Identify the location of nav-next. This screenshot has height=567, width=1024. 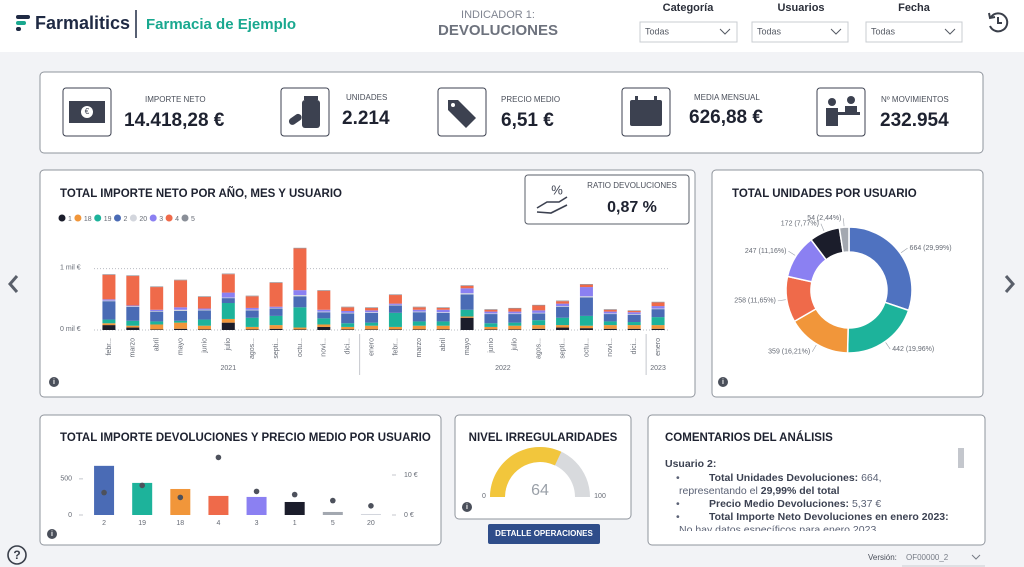
(1009, 284).